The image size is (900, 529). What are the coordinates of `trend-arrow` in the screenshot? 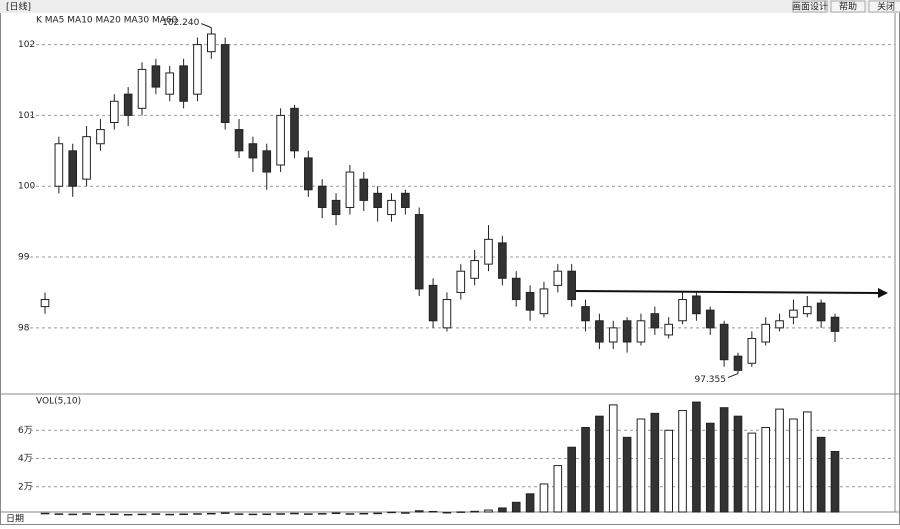 It's located at (726, 292).